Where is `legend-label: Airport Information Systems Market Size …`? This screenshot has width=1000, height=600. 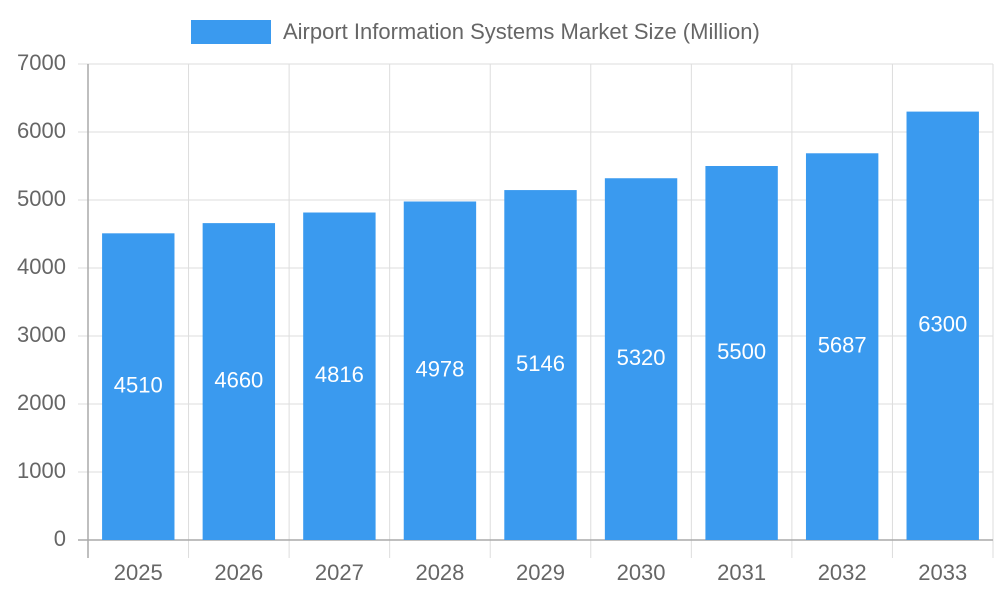
legend-label: Airport Information Systems Market Size … is located at coordinates (521, 31).